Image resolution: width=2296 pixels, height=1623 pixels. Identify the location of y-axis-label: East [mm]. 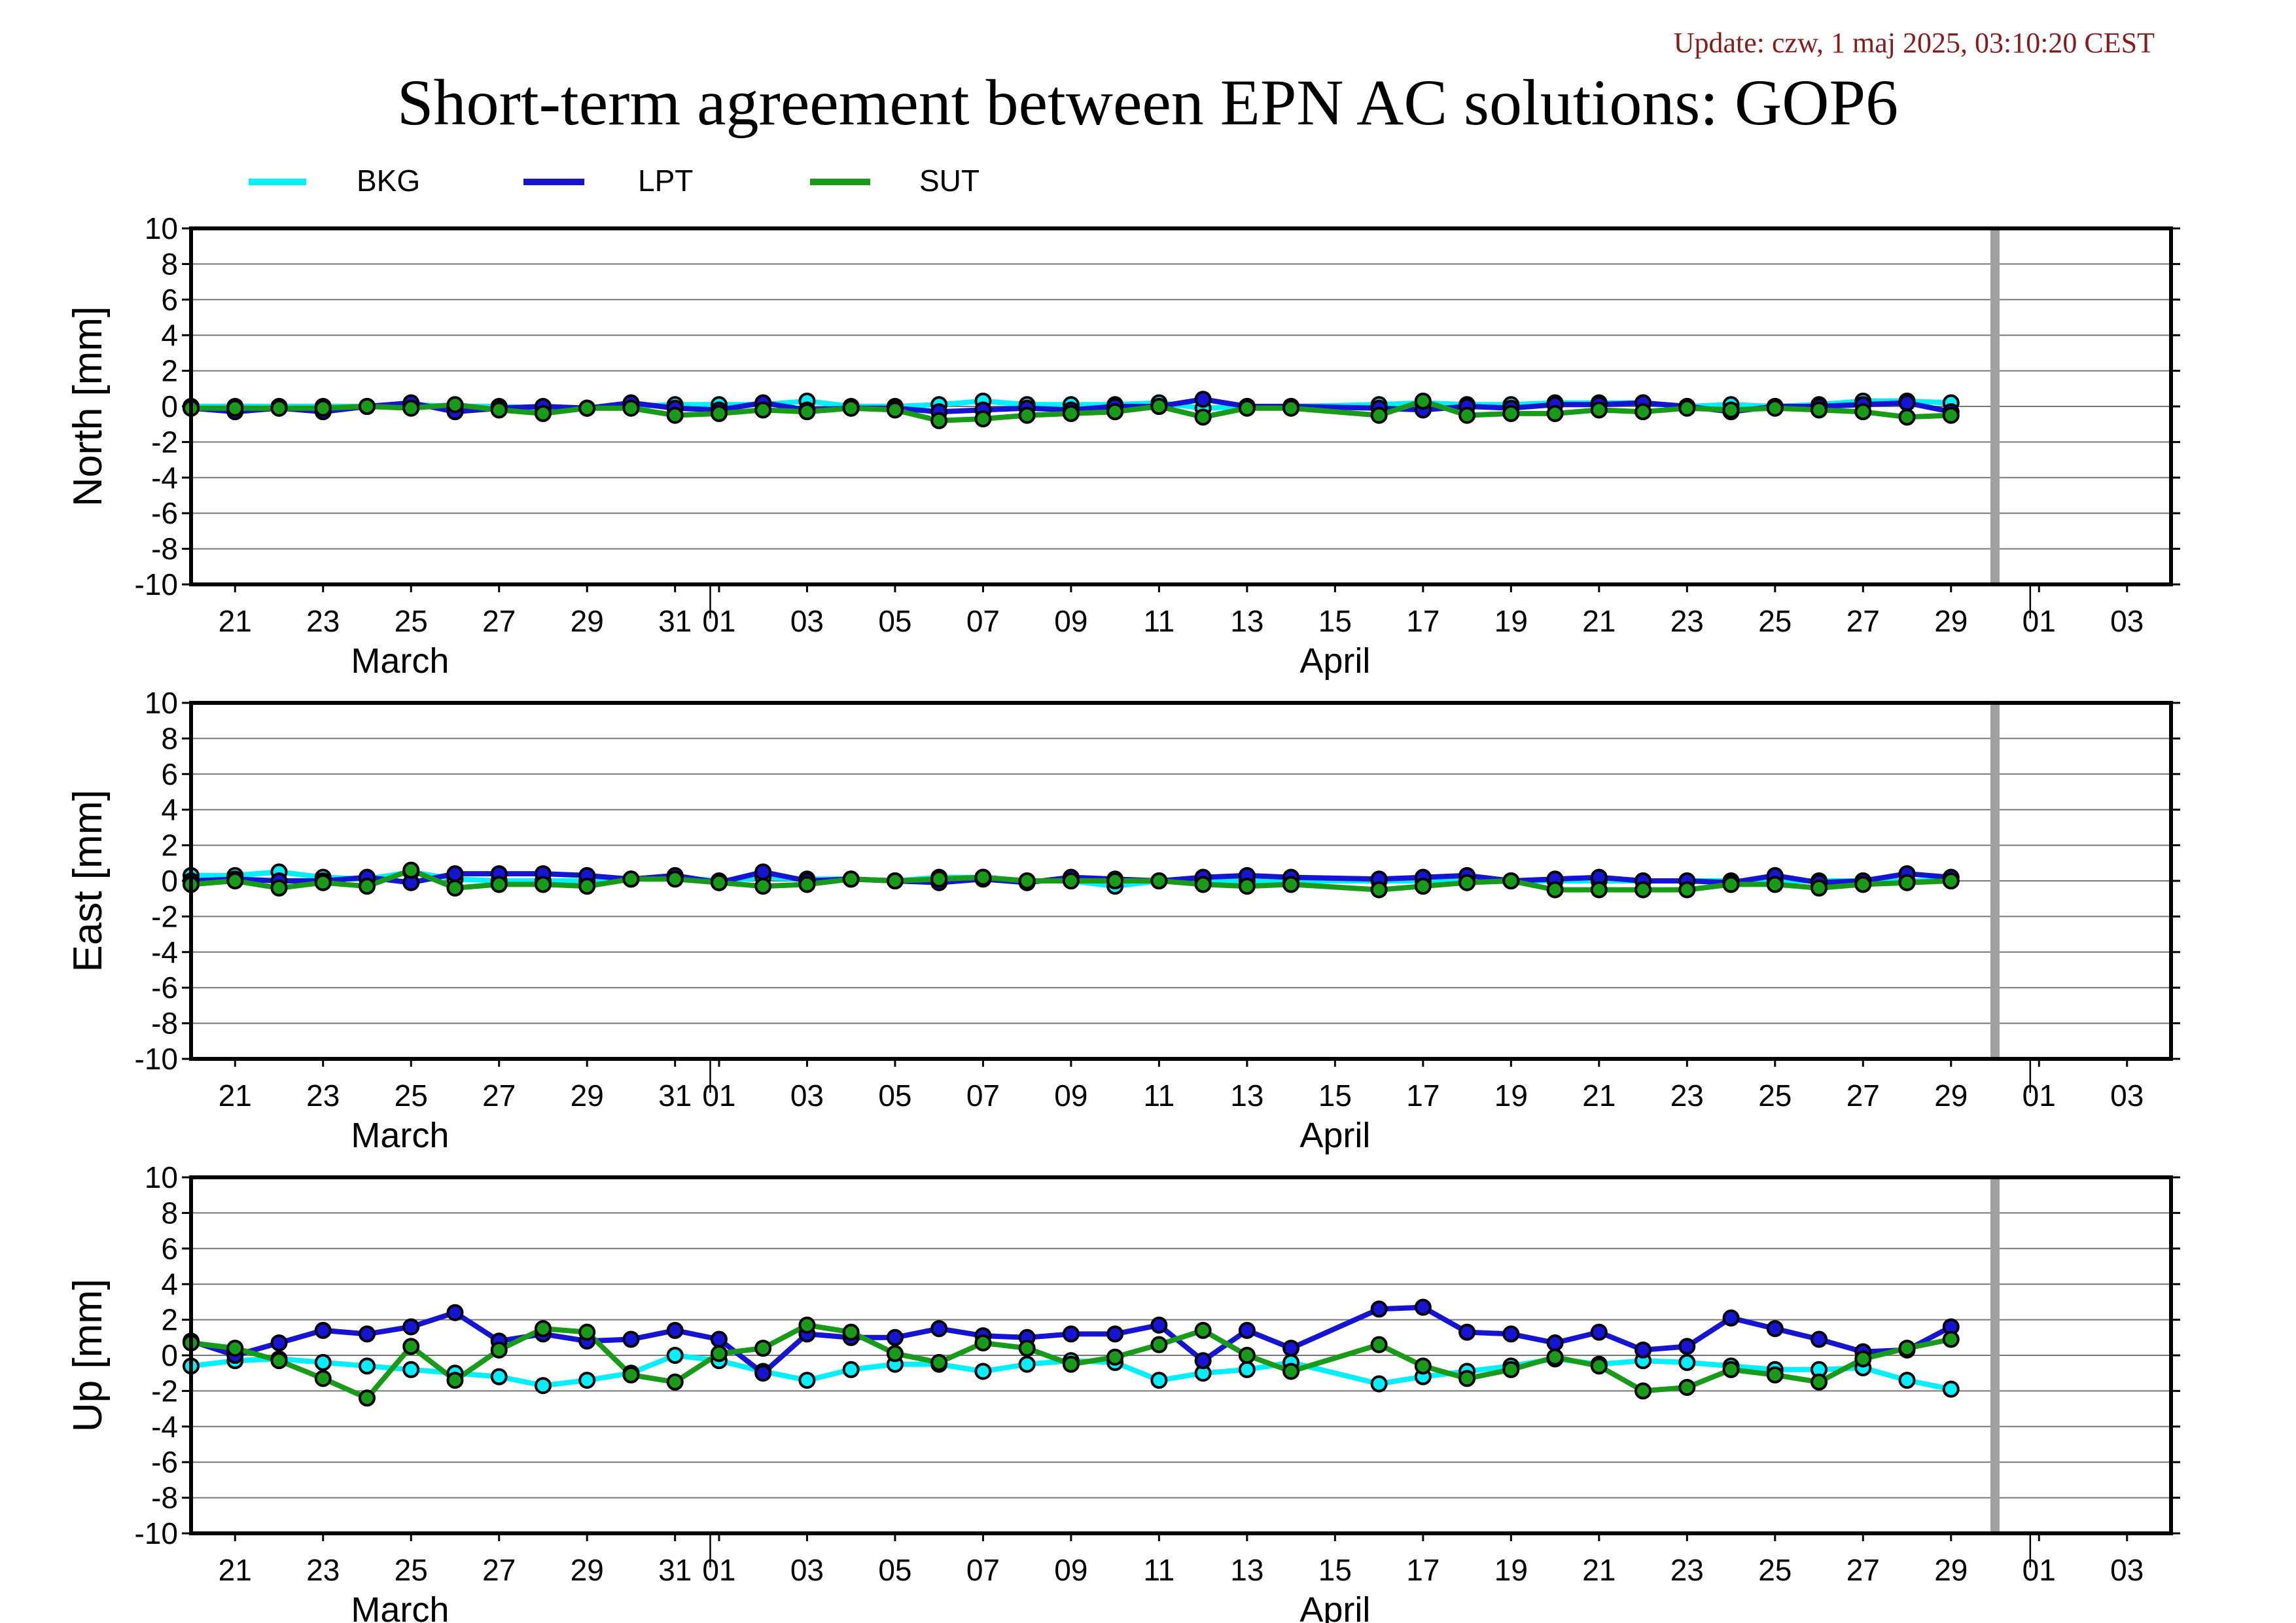
(88, 881).